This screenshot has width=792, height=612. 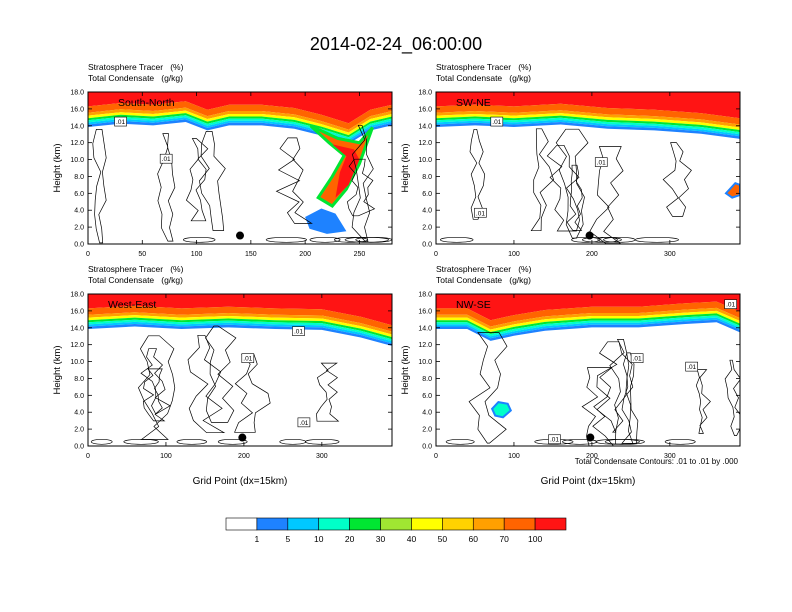 What do you see at coordinates (350, 539) in the screenshot?
I see `colorbar-label: 20` at bounding box center [350, 539].